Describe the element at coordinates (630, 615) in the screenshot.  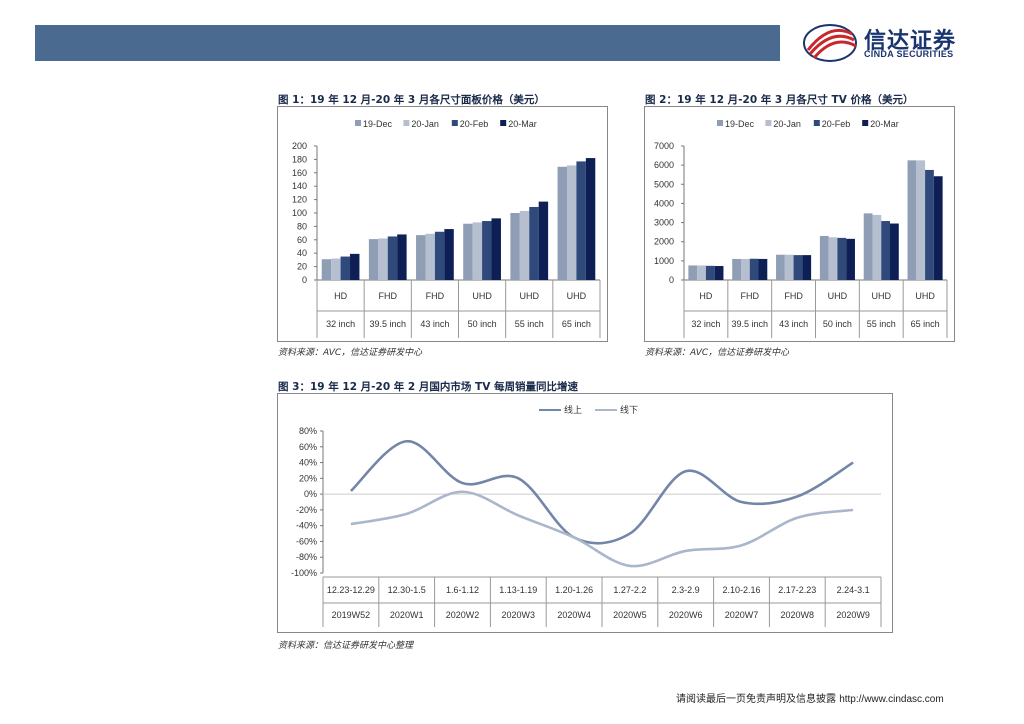
I see `figure3-x-sublabel: 2020W5` at that location.